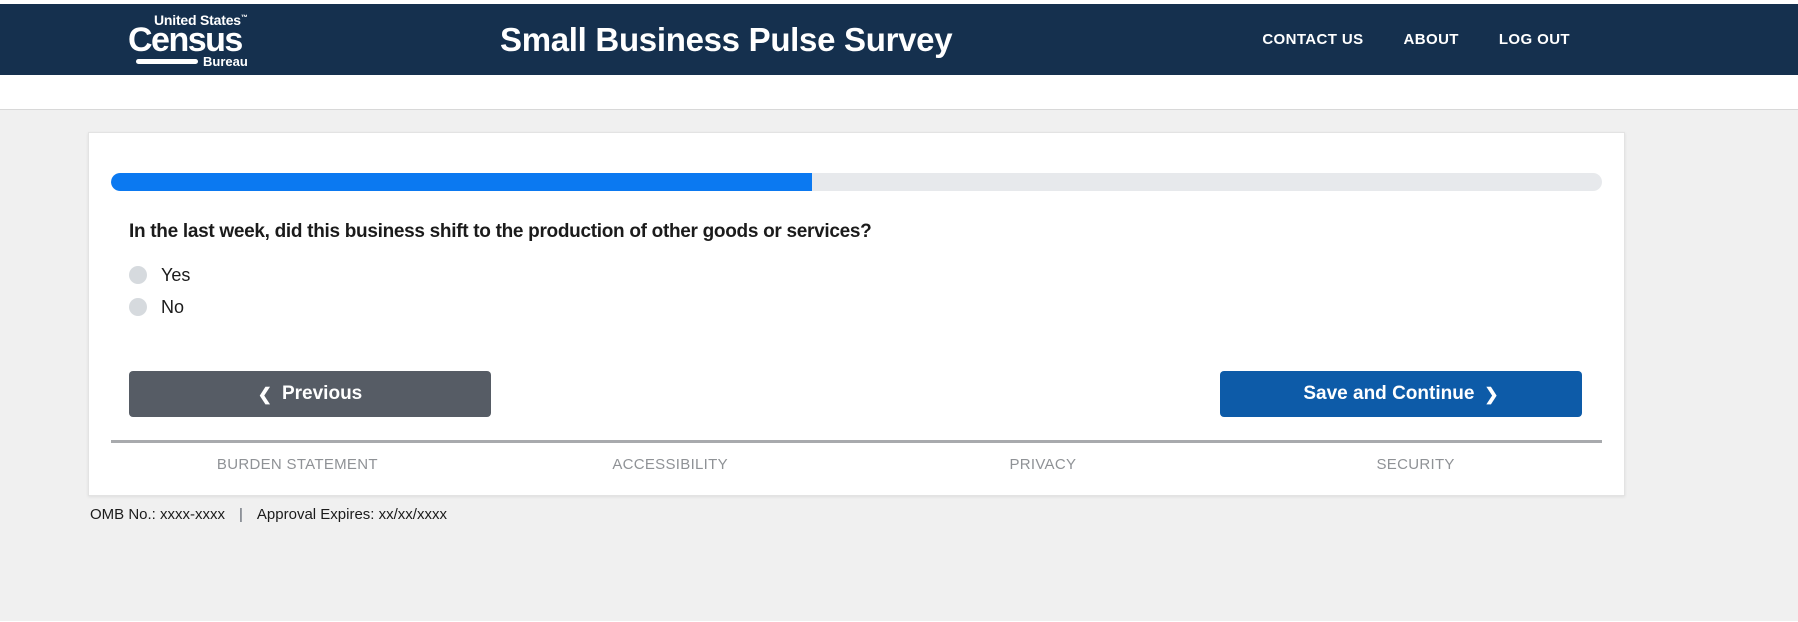  I want to click on progress-fill, so click(461, 182).